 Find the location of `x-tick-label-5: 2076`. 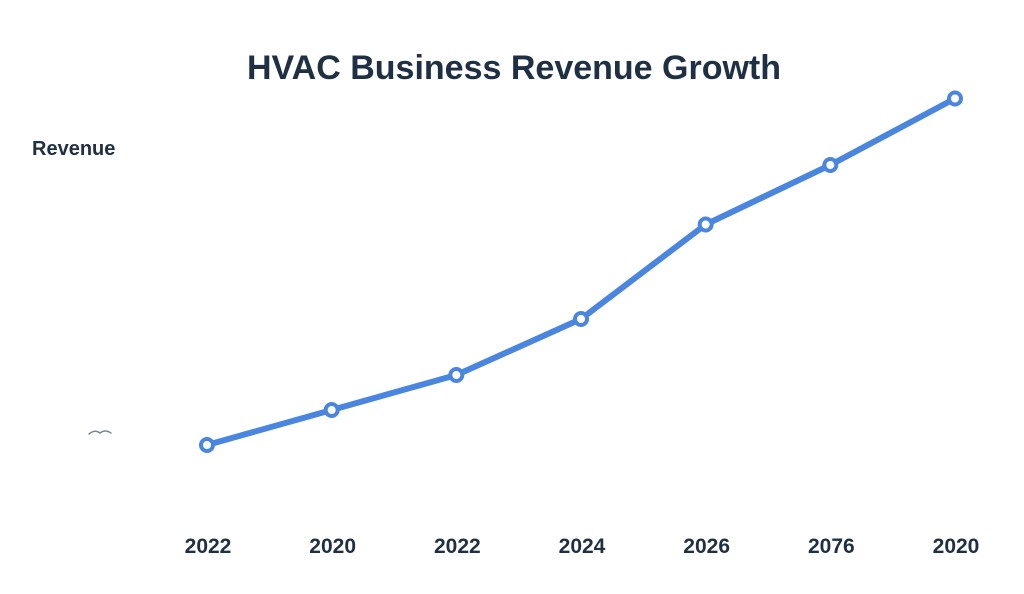

x-tick-label-5: 2076 is located at coordinates (831, 546).